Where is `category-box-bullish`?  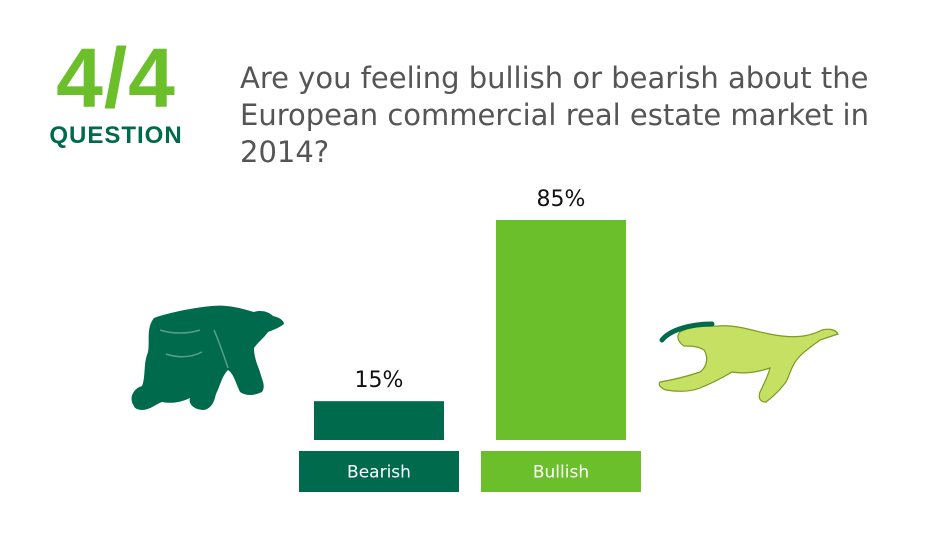
category-box-bullish is located at coordinates (561, 471).